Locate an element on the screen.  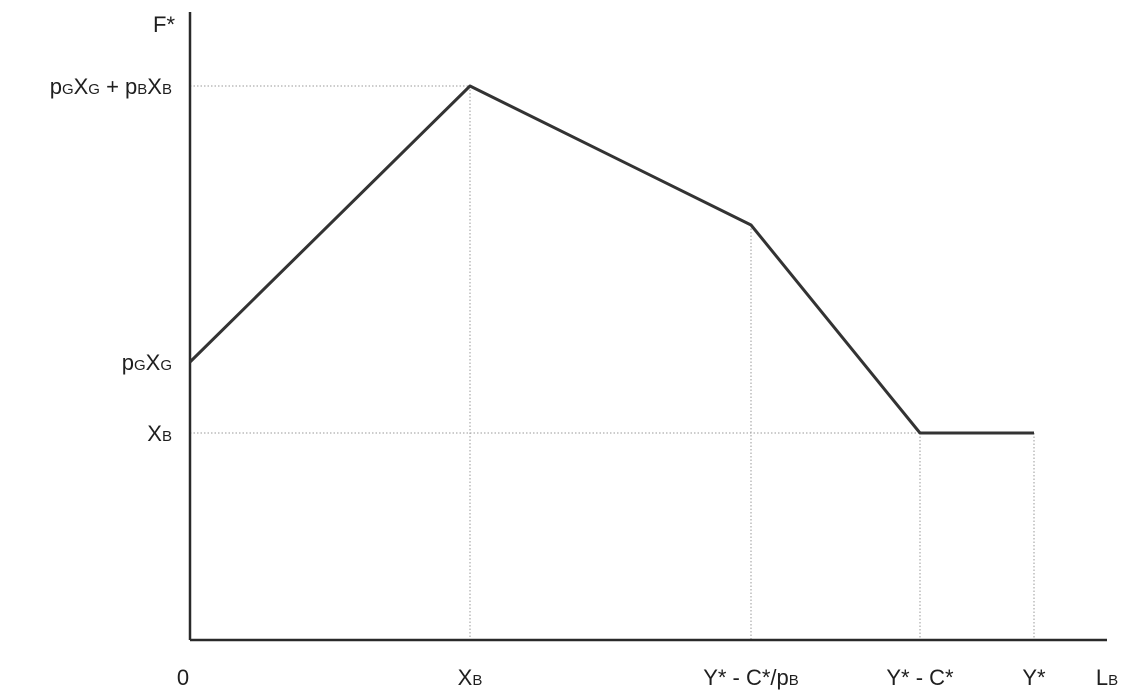
x-tick-label: XB is located at coordinates (470, 677).